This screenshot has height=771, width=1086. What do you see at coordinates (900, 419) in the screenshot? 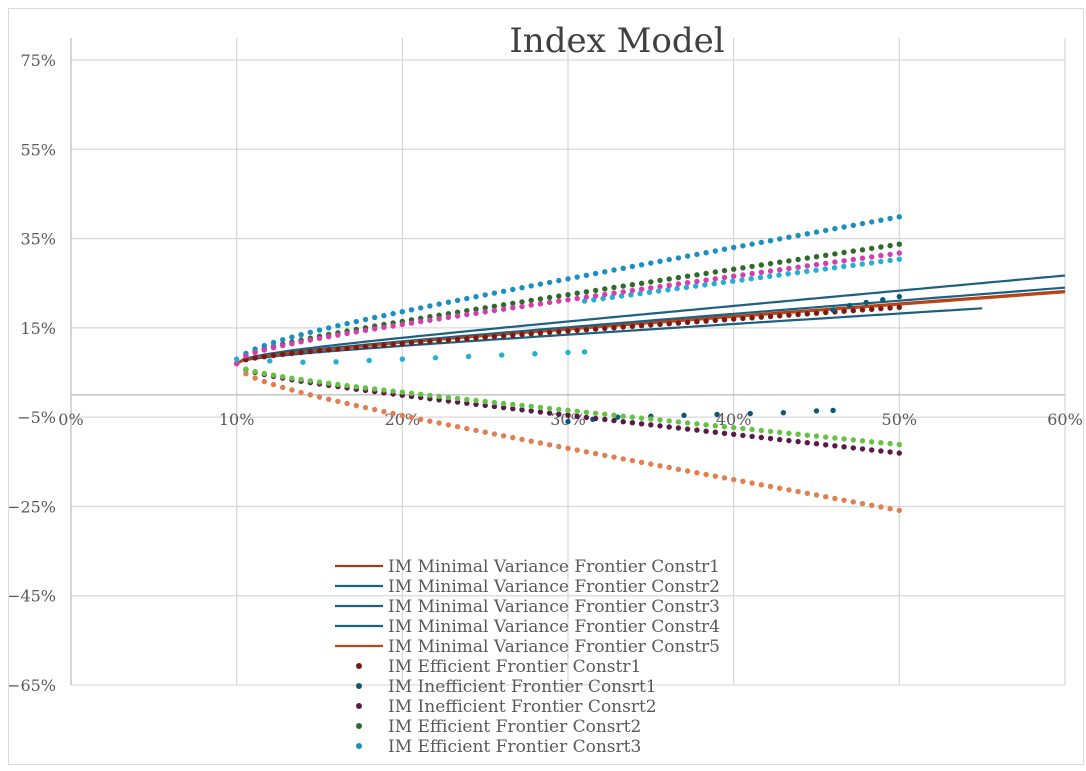
I see `x-tick-label: 50%` at bounding box center [900, 419].